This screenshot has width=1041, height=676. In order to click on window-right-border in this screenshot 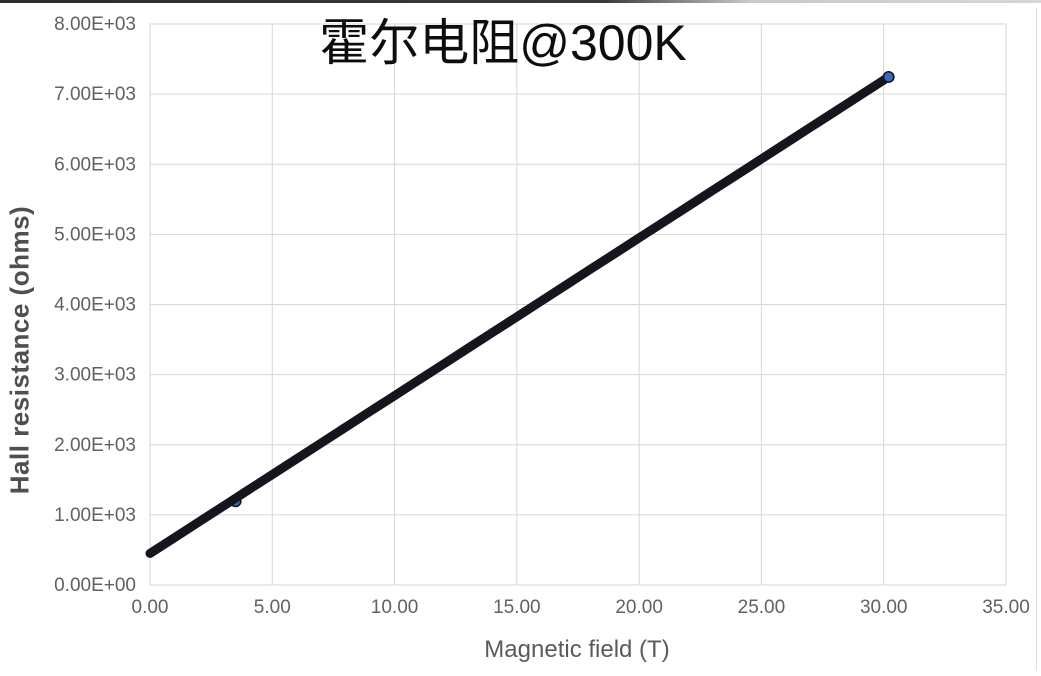, I will do `click(1036, 339)`.